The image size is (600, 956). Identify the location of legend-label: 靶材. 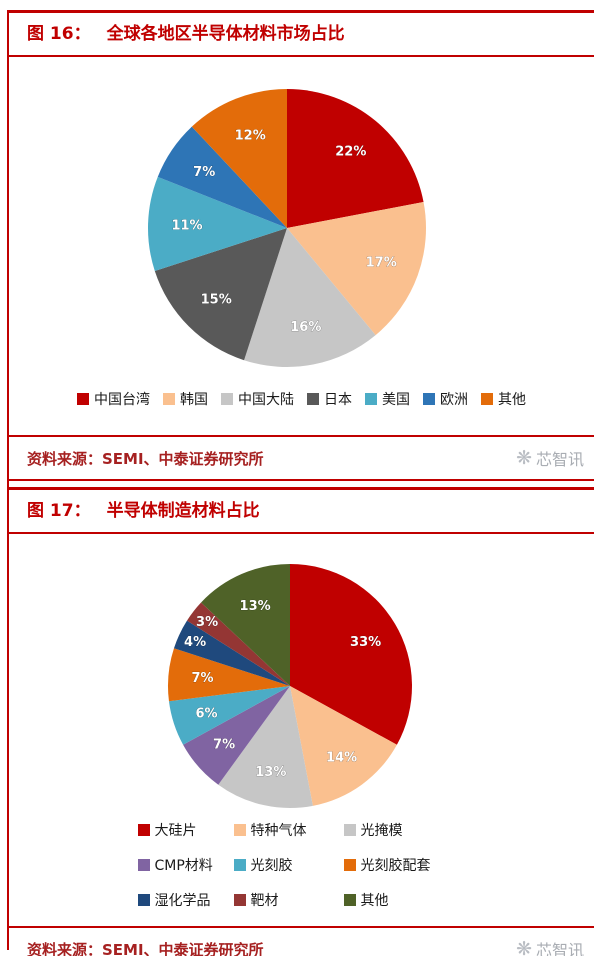
(264, 901).